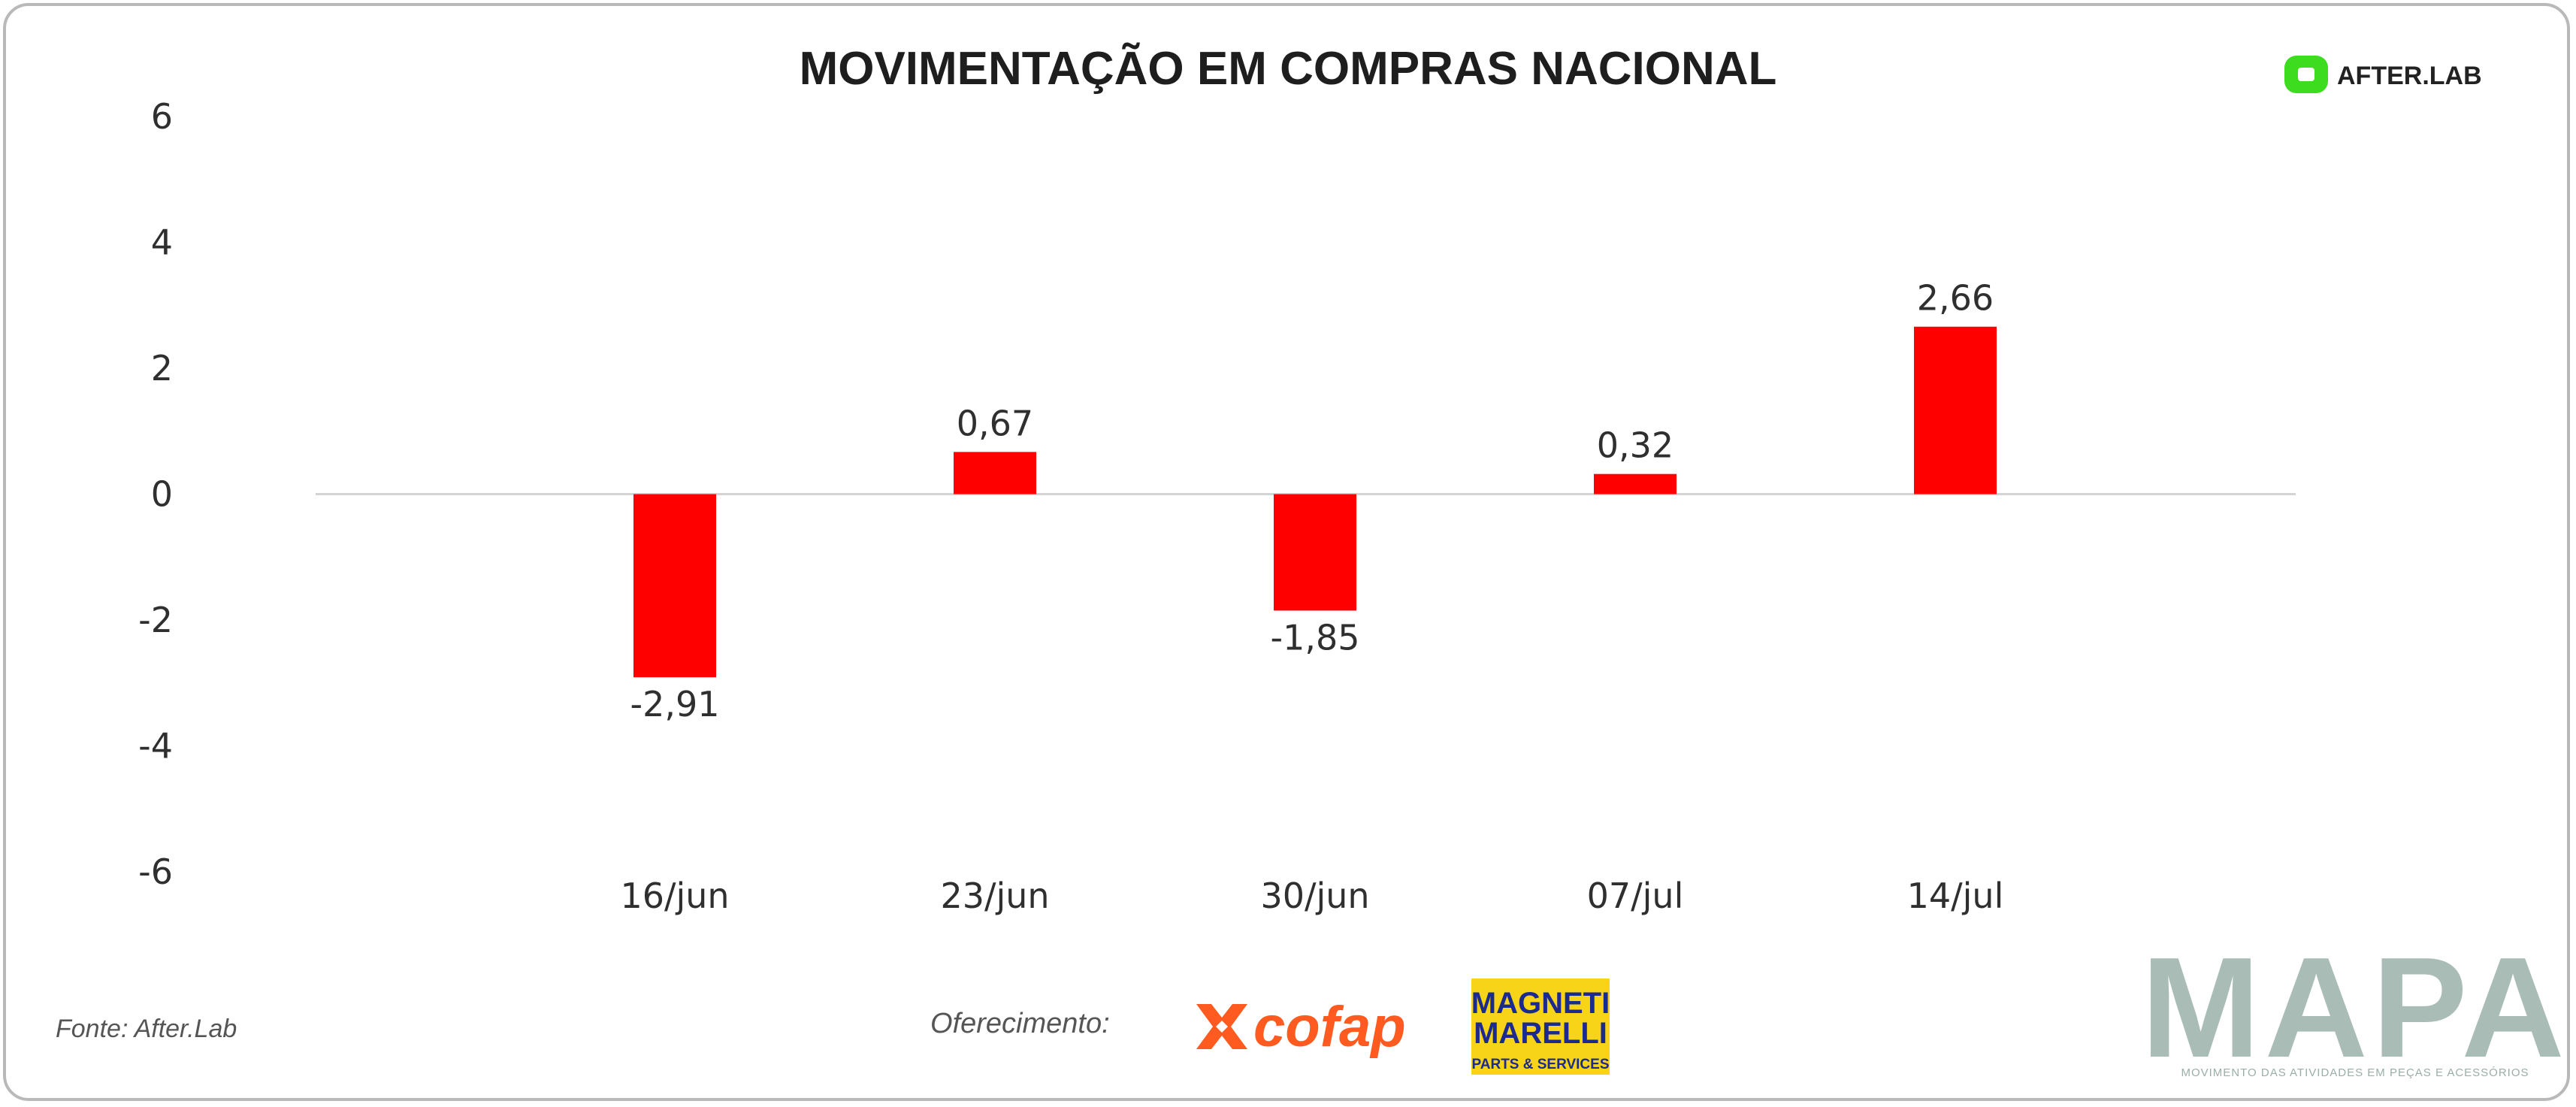 Image resolution: width=2576 pixels, height=1107 pixels. I want to click on afterlab-logo-text: AFTER.LAB, so click(2410, 76).